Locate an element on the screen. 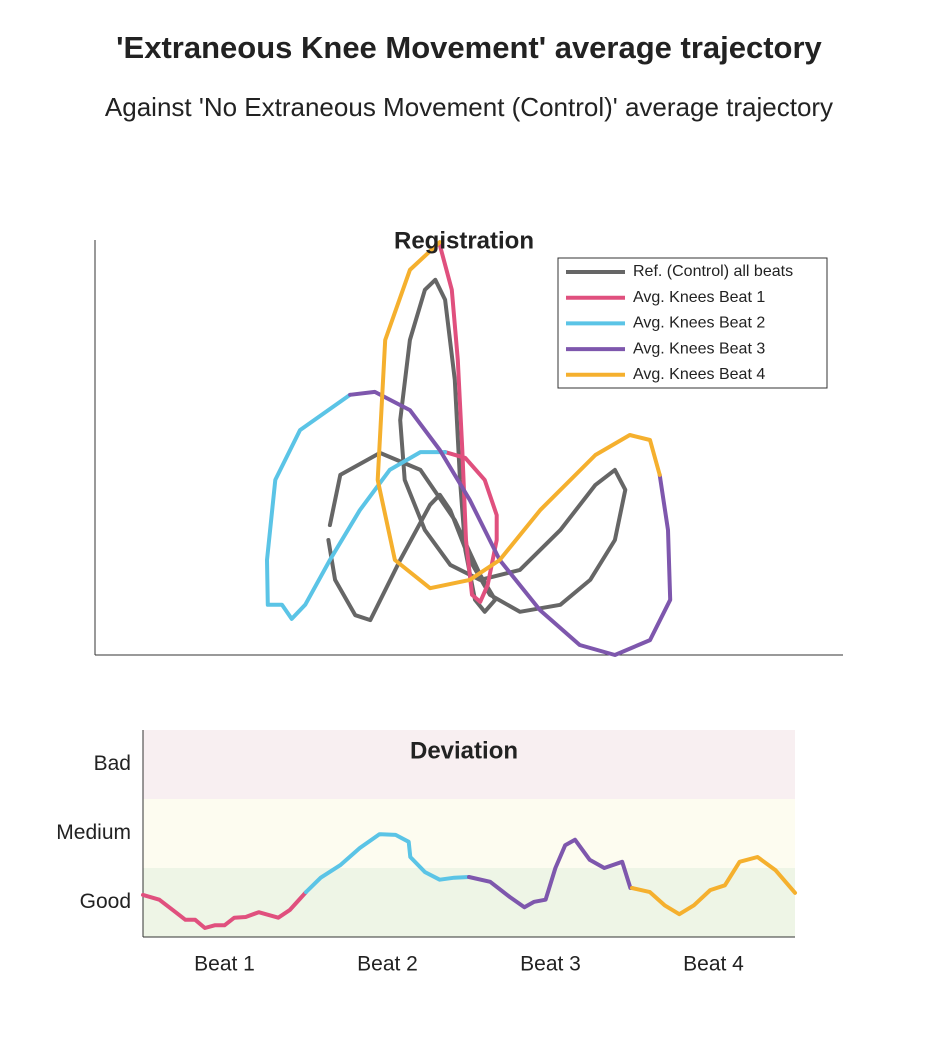 Image resolution: width=938 pixels, height=1042 pixels. x-tick-label: Beat 1 is located at coordinates (224, 964).